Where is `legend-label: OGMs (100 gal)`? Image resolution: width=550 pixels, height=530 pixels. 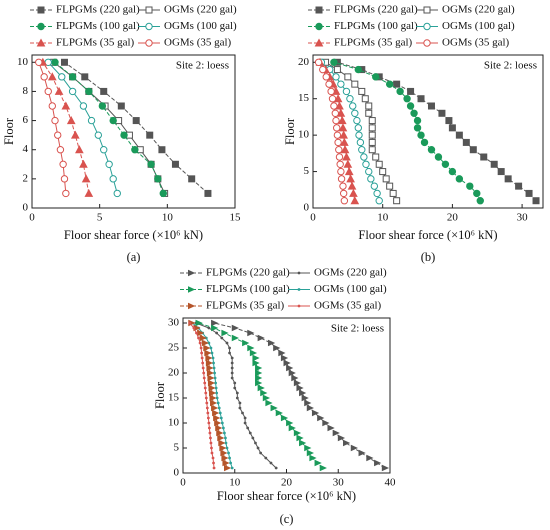 legend-label: OGMs (100 gal) is located at coordinates (478, 26).